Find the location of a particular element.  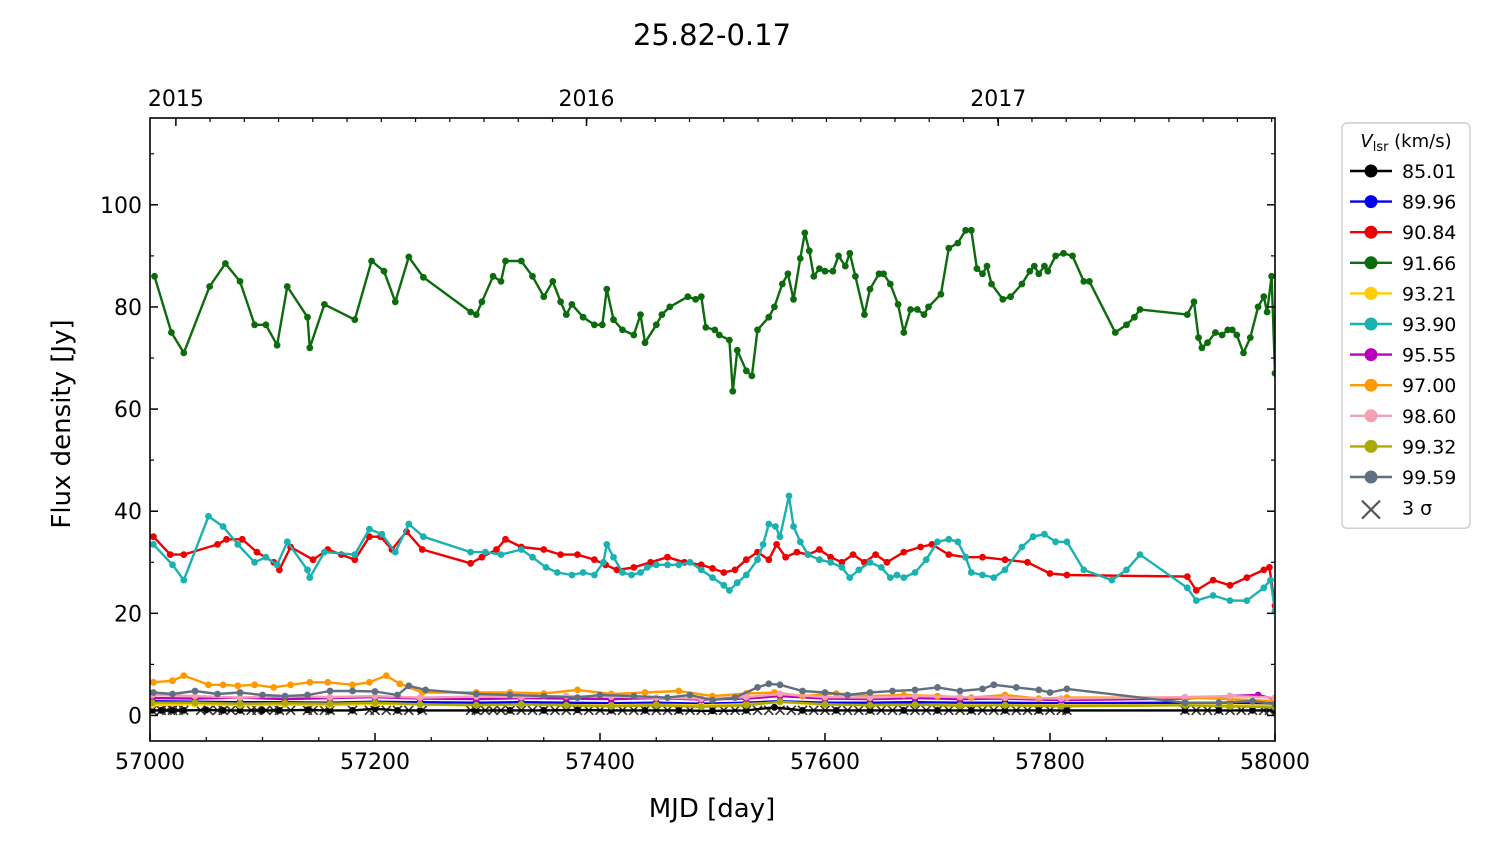

y-tick-label: 60 is located at coordinates (128, 410).